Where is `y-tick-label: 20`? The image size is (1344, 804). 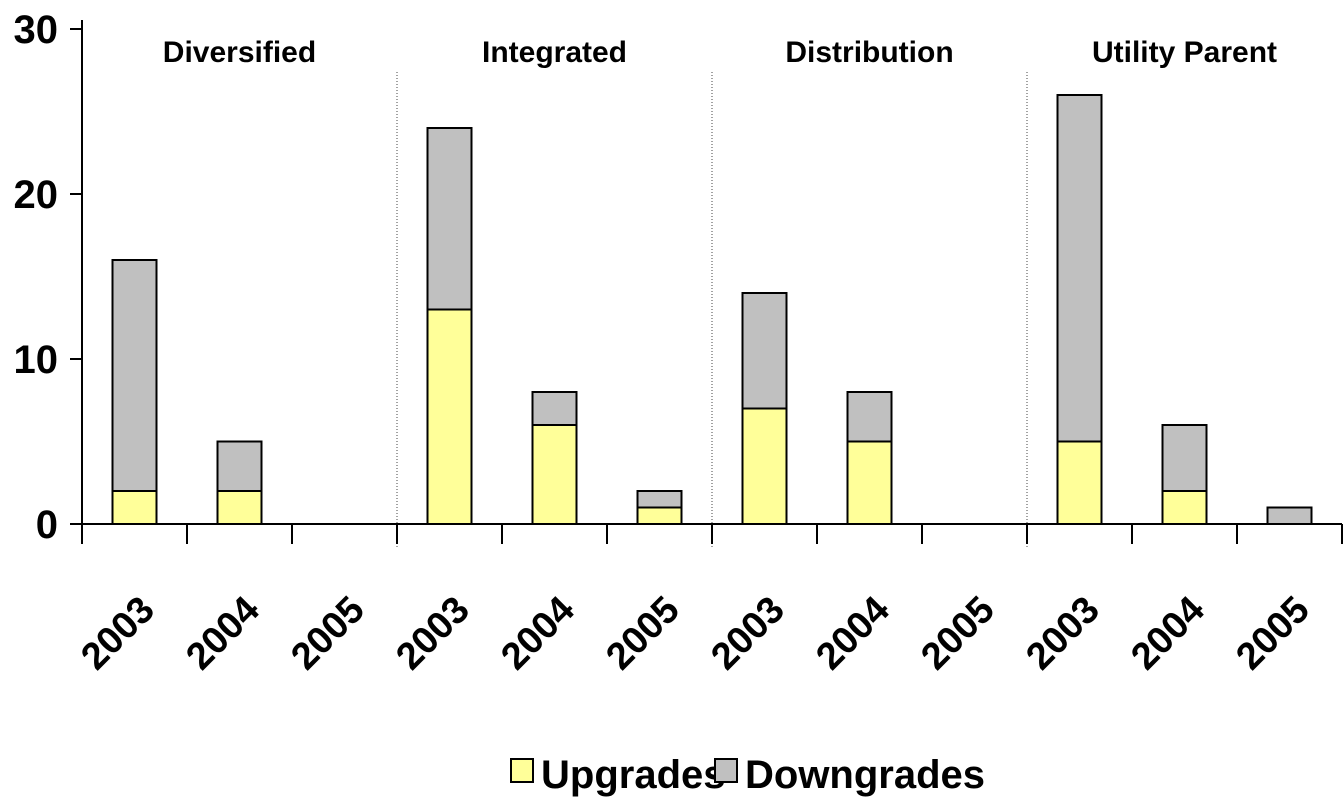
y-tick-label: 20 is located at coordinates (36, 195).